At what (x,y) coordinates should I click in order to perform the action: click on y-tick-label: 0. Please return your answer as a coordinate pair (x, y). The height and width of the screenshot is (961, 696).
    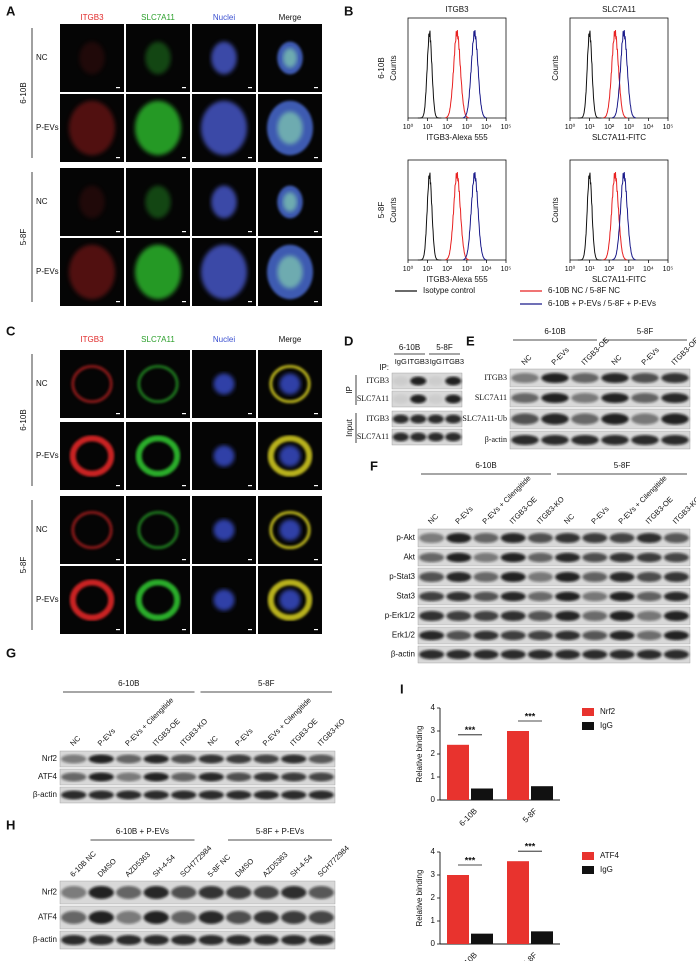
    Looking at the image, I should click on (433, 799).